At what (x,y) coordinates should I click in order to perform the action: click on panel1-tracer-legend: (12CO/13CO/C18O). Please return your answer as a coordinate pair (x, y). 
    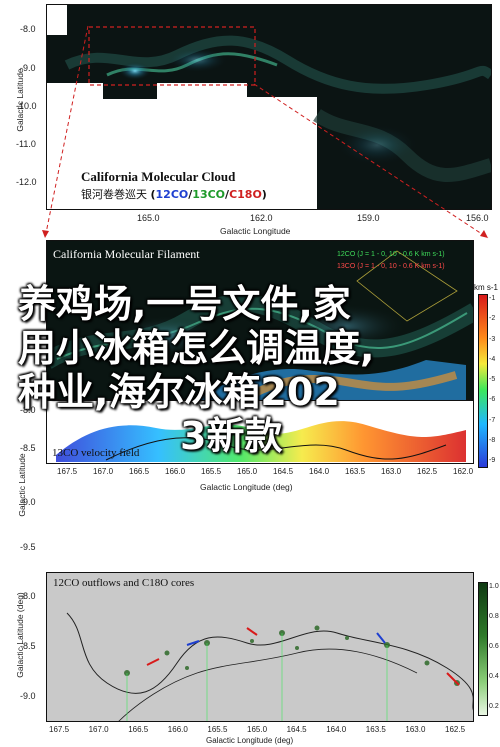
    Looking at the image, I should click on (209, 194).